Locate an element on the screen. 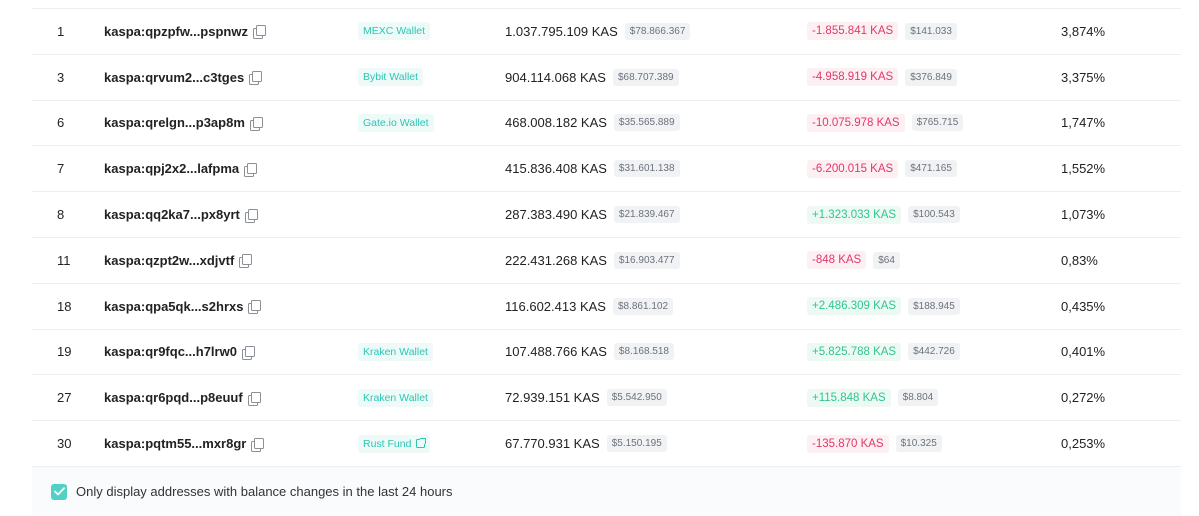 This screenshot has height=516, width=1199. change-cell: -1.855.841 KAS $141.033 is located at coordinates (882, 31).